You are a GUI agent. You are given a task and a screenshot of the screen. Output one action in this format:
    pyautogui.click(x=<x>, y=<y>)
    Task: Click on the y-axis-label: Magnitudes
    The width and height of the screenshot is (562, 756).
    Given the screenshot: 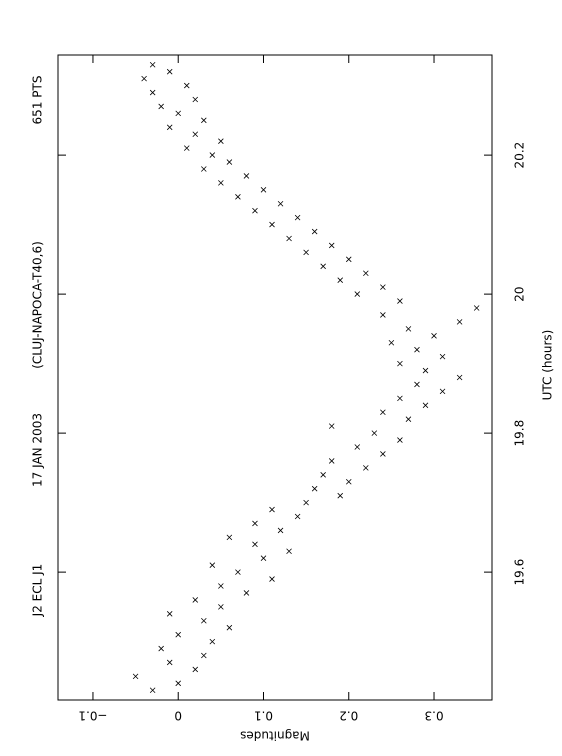 What is the action you would take?
    pyautogui.click(x=275, y=736)
    